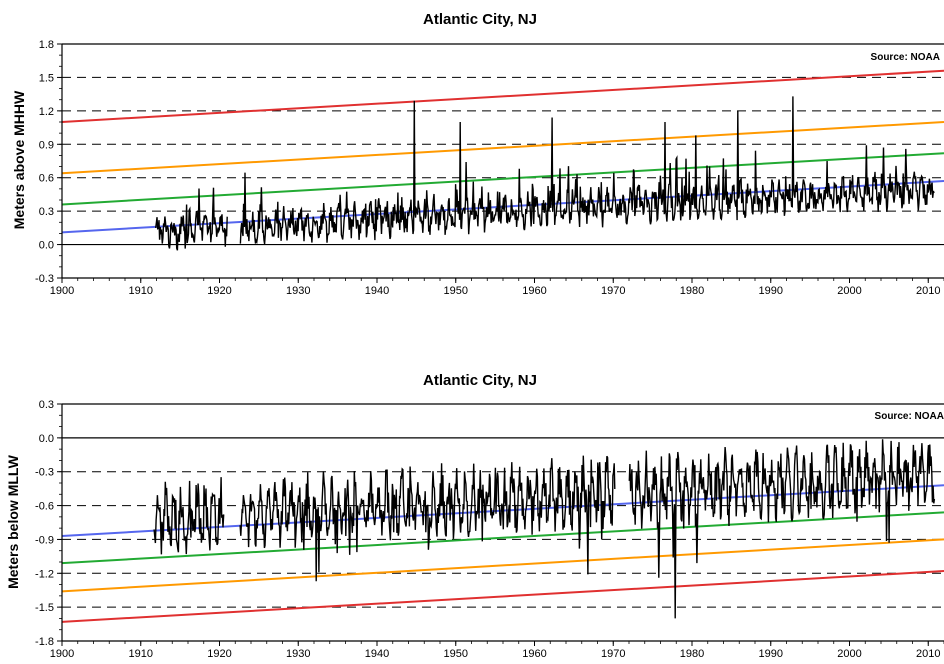 The image size is (944, 664). Describe the element at coordinates (909, 416) in the screenshot. I see `chart-2-source-label: Source: NOAA` at that location.